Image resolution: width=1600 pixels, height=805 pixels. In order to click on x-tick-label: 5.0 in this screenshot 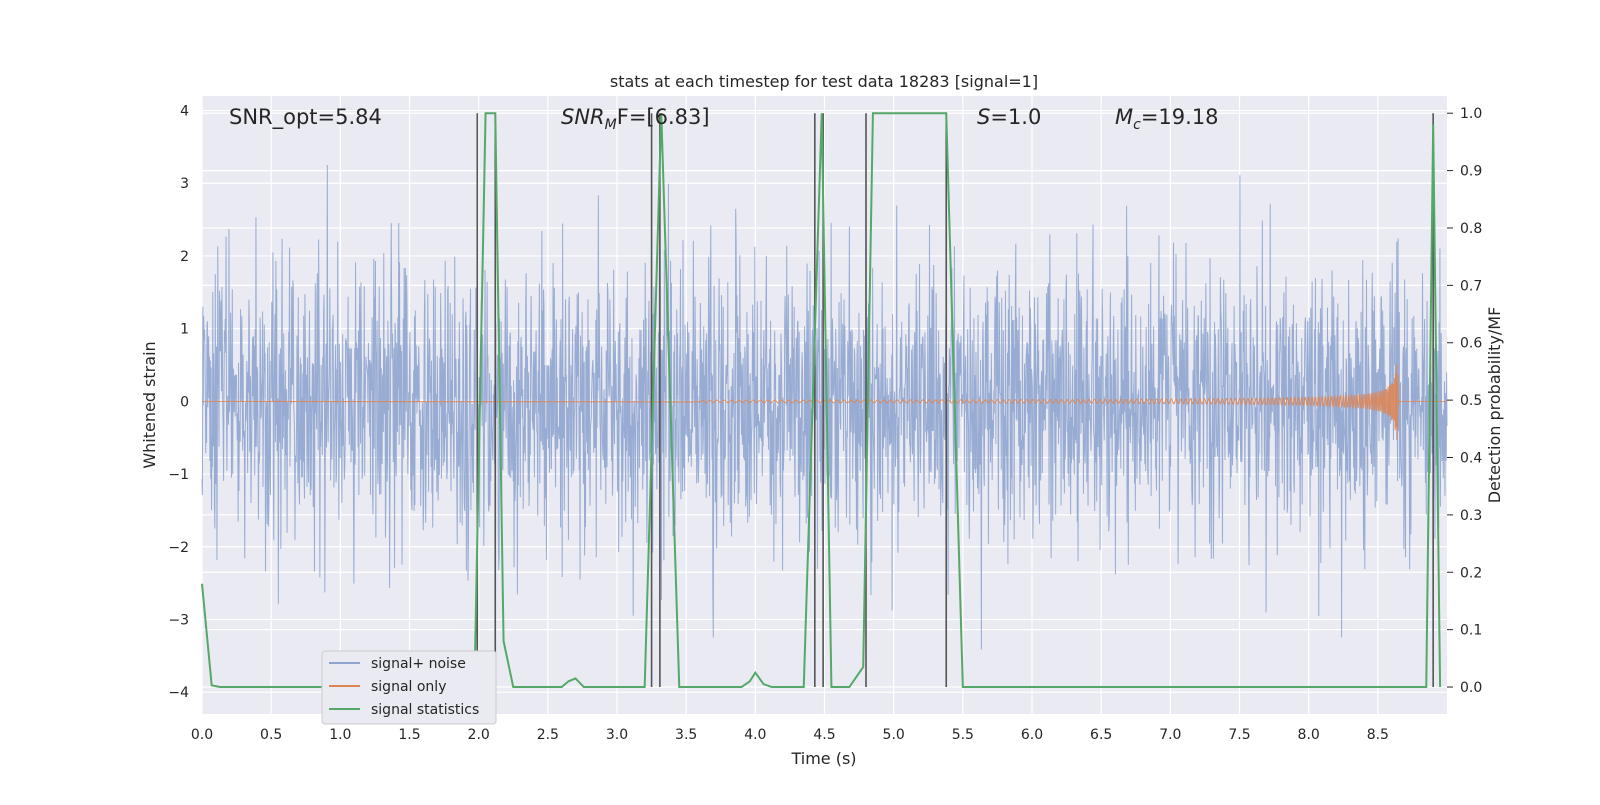, I will do `click(894, 735)`.